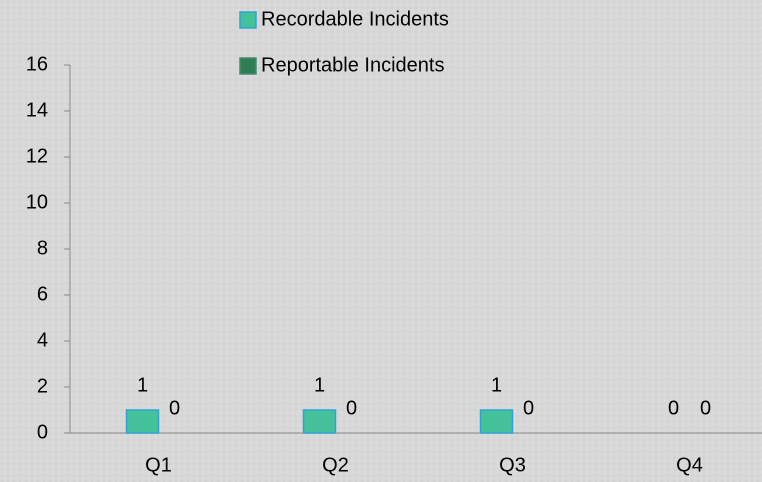  Describe the element at coordinates (37, 64) in the screenshot. I see `y-tick-label: 16` at that location.